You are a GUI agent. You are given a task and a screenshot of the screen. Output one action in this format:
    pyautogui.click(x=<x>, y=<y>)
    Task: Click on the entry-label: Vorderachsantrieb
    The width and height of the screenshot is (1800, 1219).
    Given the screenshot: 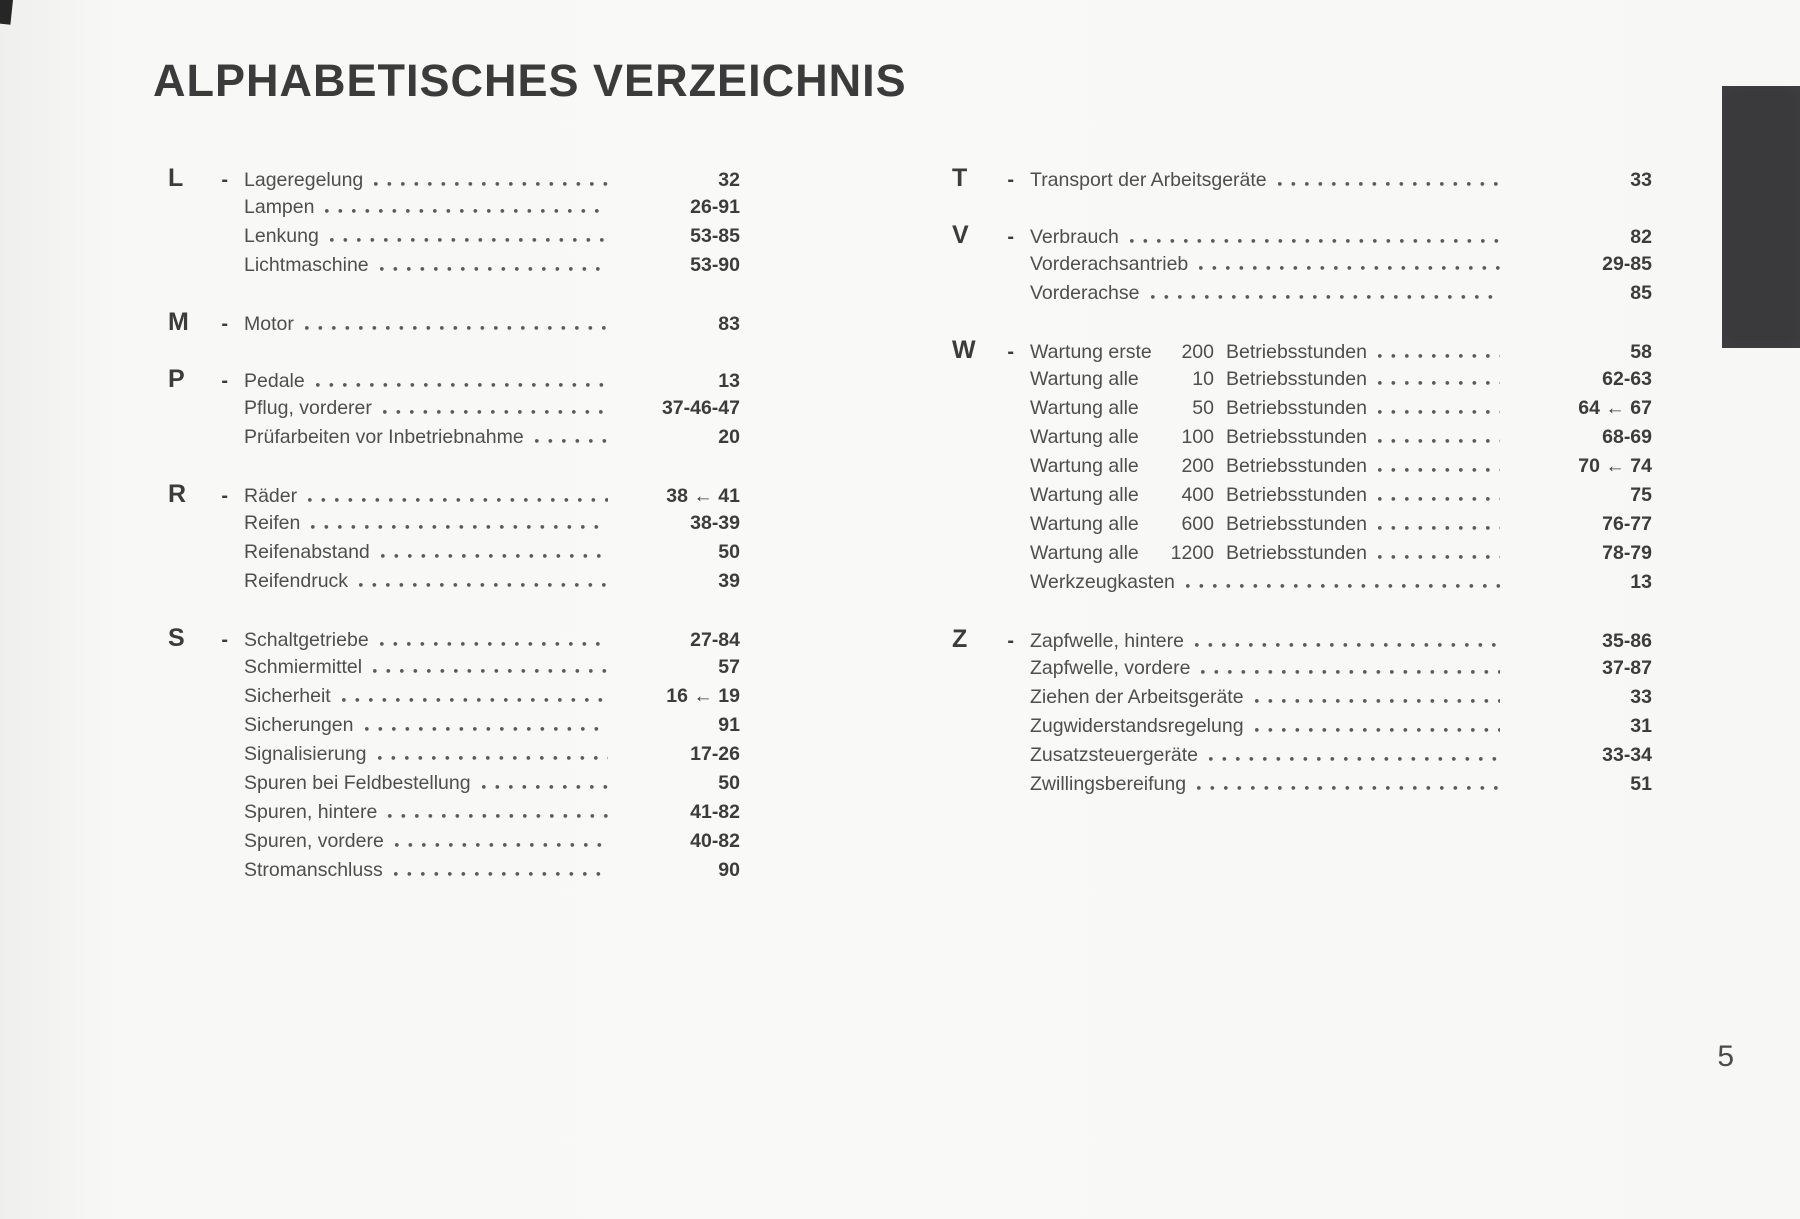 What is the action you would take?
    pyautogui.click(x=1109, y=264)
    